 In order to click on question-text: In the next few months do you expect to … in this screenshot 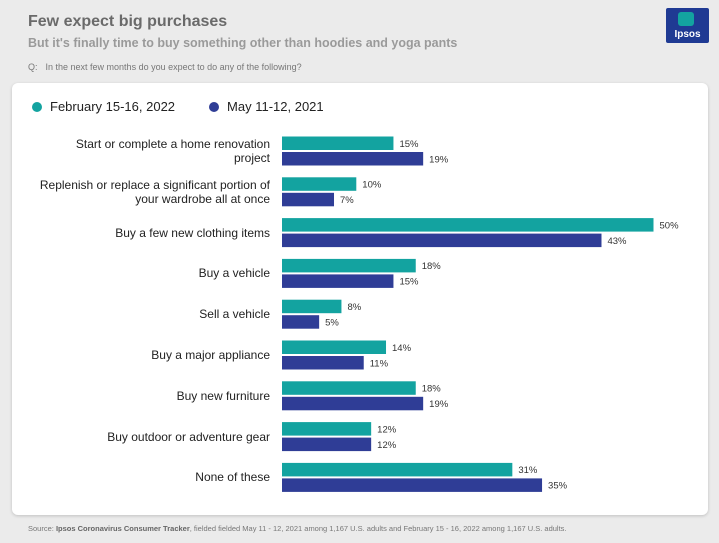, I will do `click(173, 67)`.